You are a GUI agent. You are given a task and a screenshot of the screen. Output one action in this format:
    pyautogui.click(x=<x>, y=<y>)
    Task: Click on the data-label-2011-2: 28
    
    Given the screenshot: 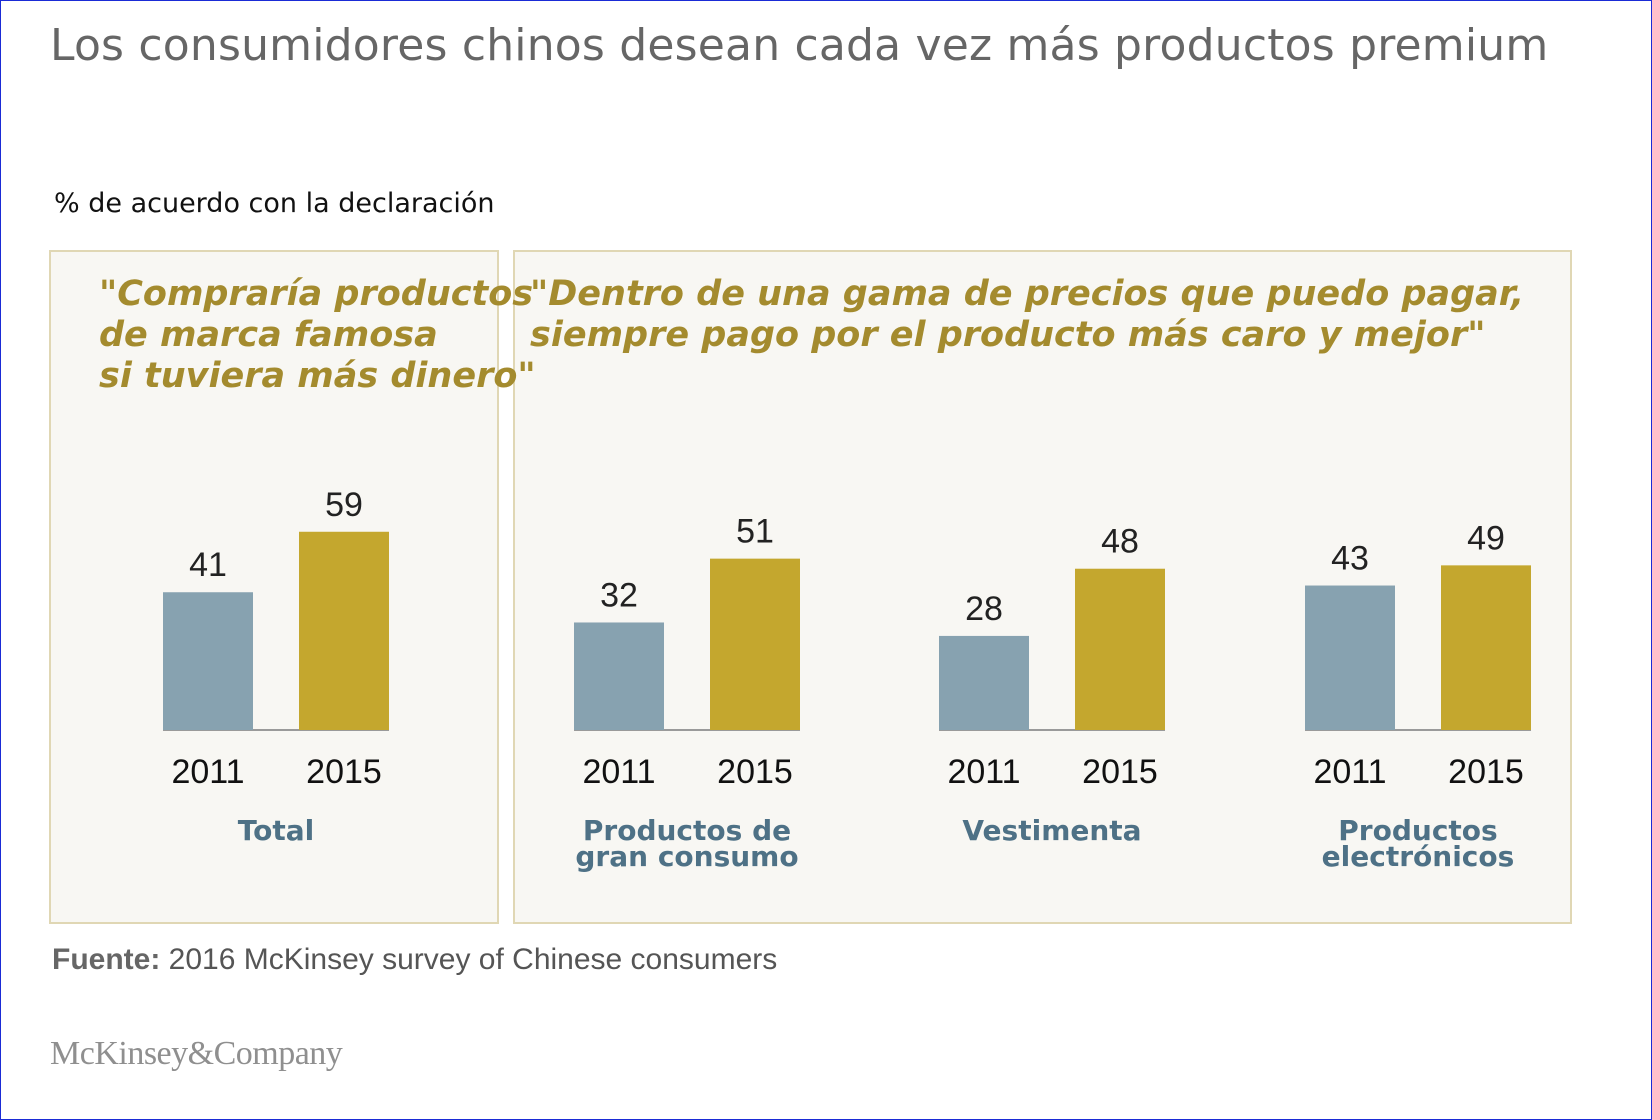 What is the action you would take?
    pyautogui.click(x=984, y=609)
    